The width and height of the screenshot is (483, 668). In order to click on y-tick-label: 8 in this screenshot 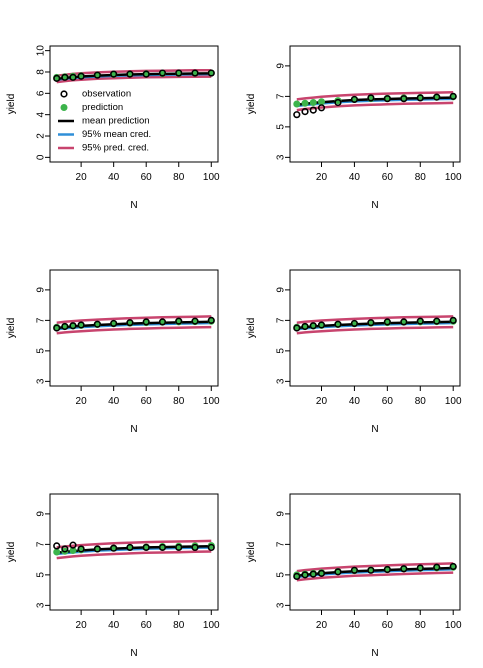, I will do `click(41, 72)`.